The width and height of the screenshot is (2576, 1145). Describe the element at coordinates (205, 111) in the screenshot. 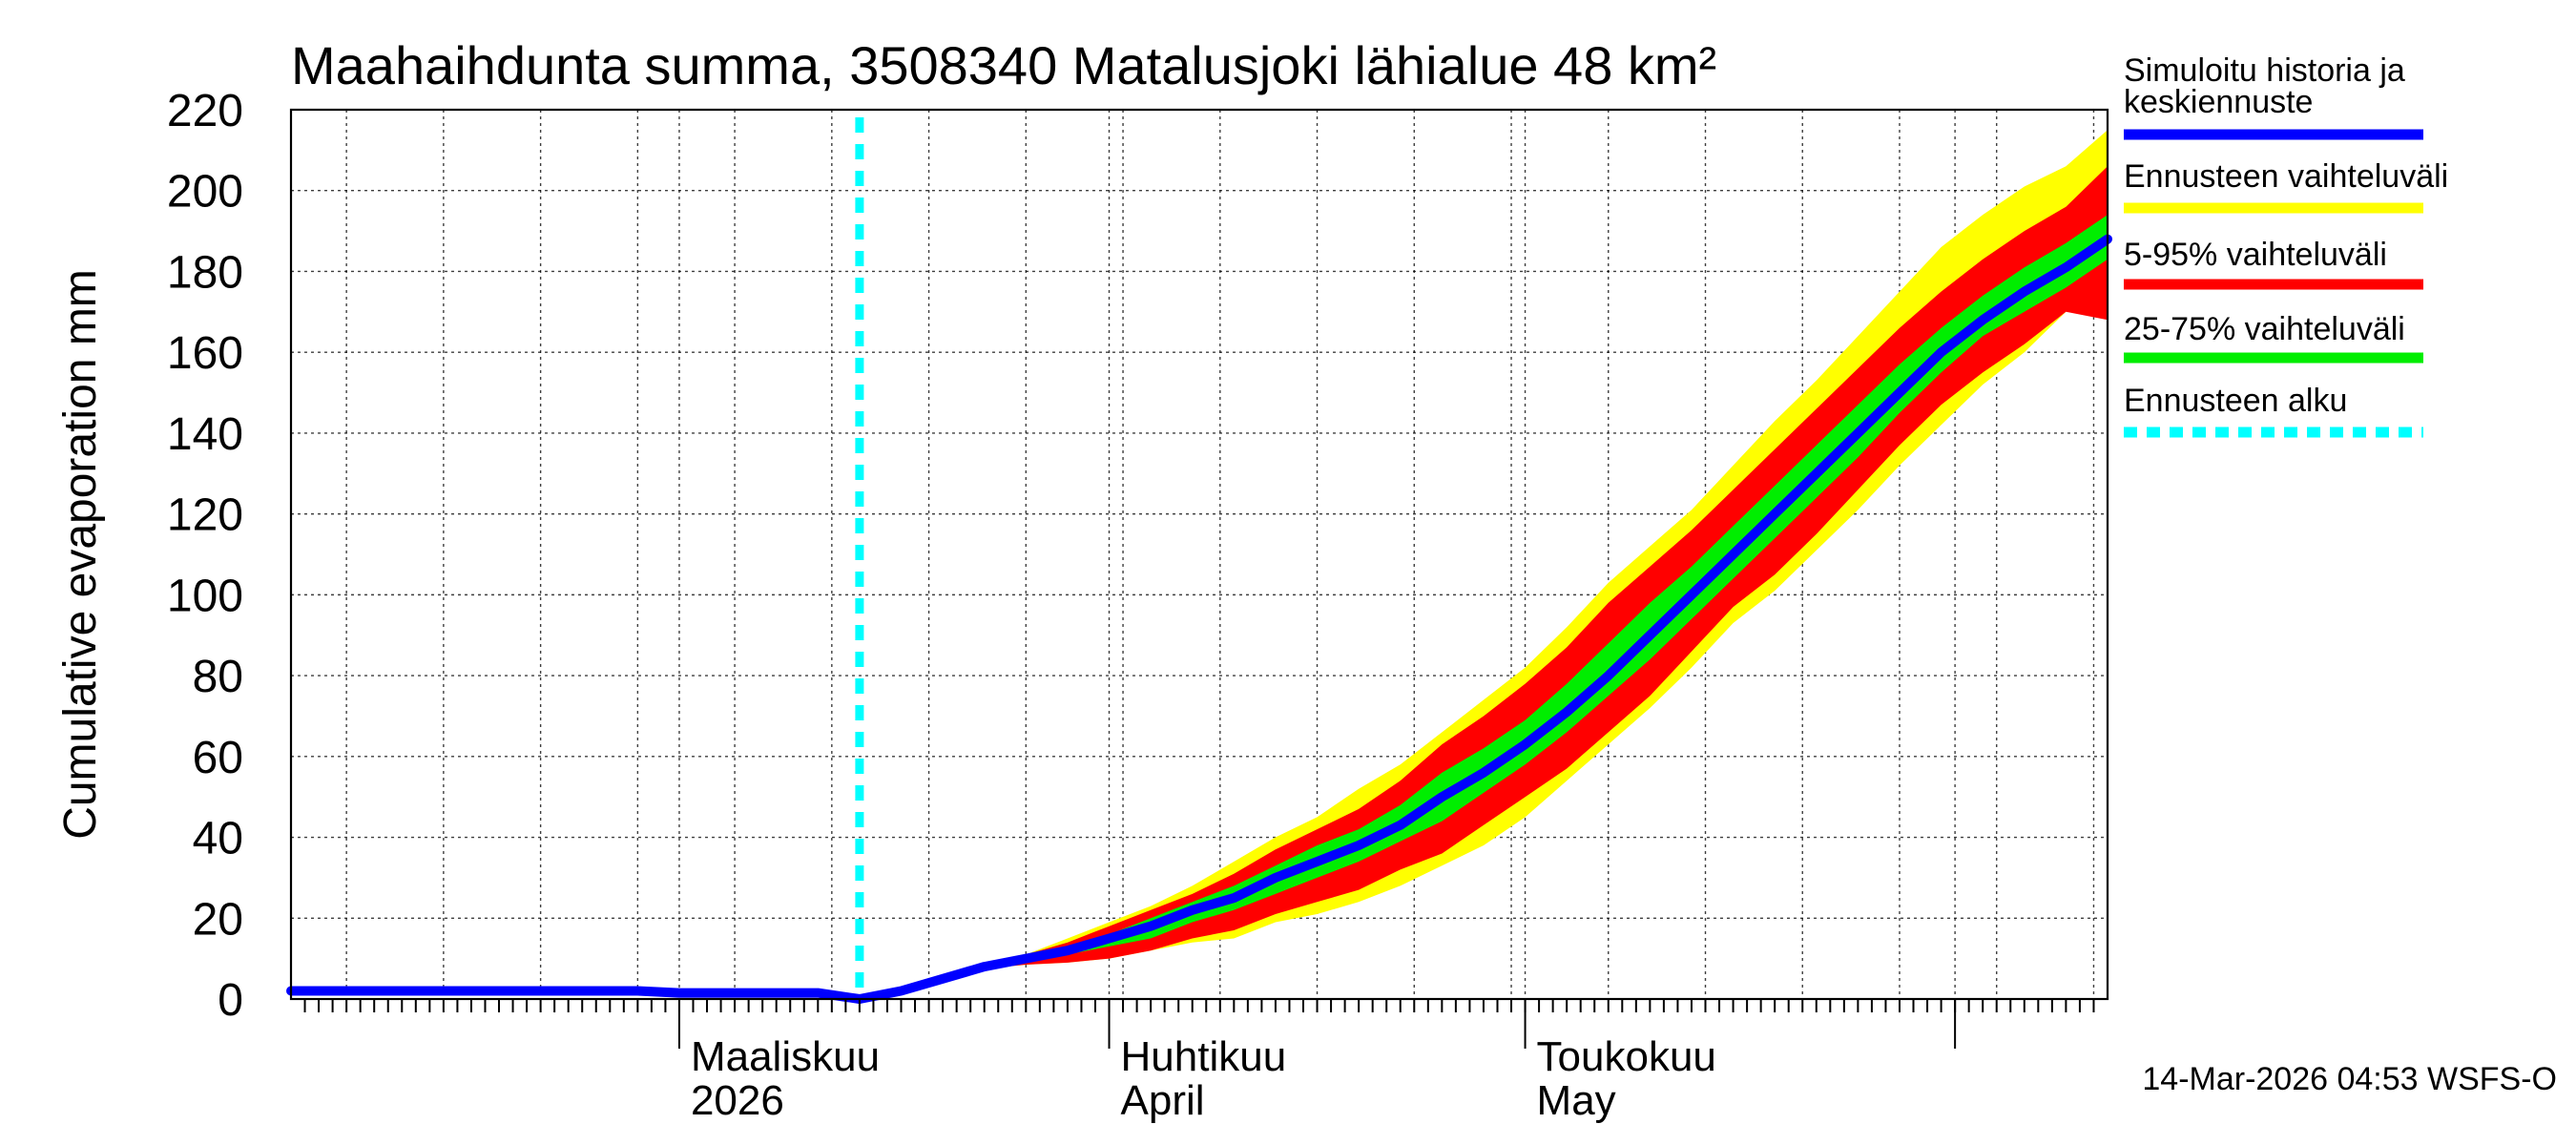

I see `y-tick-label: 220` at that location.